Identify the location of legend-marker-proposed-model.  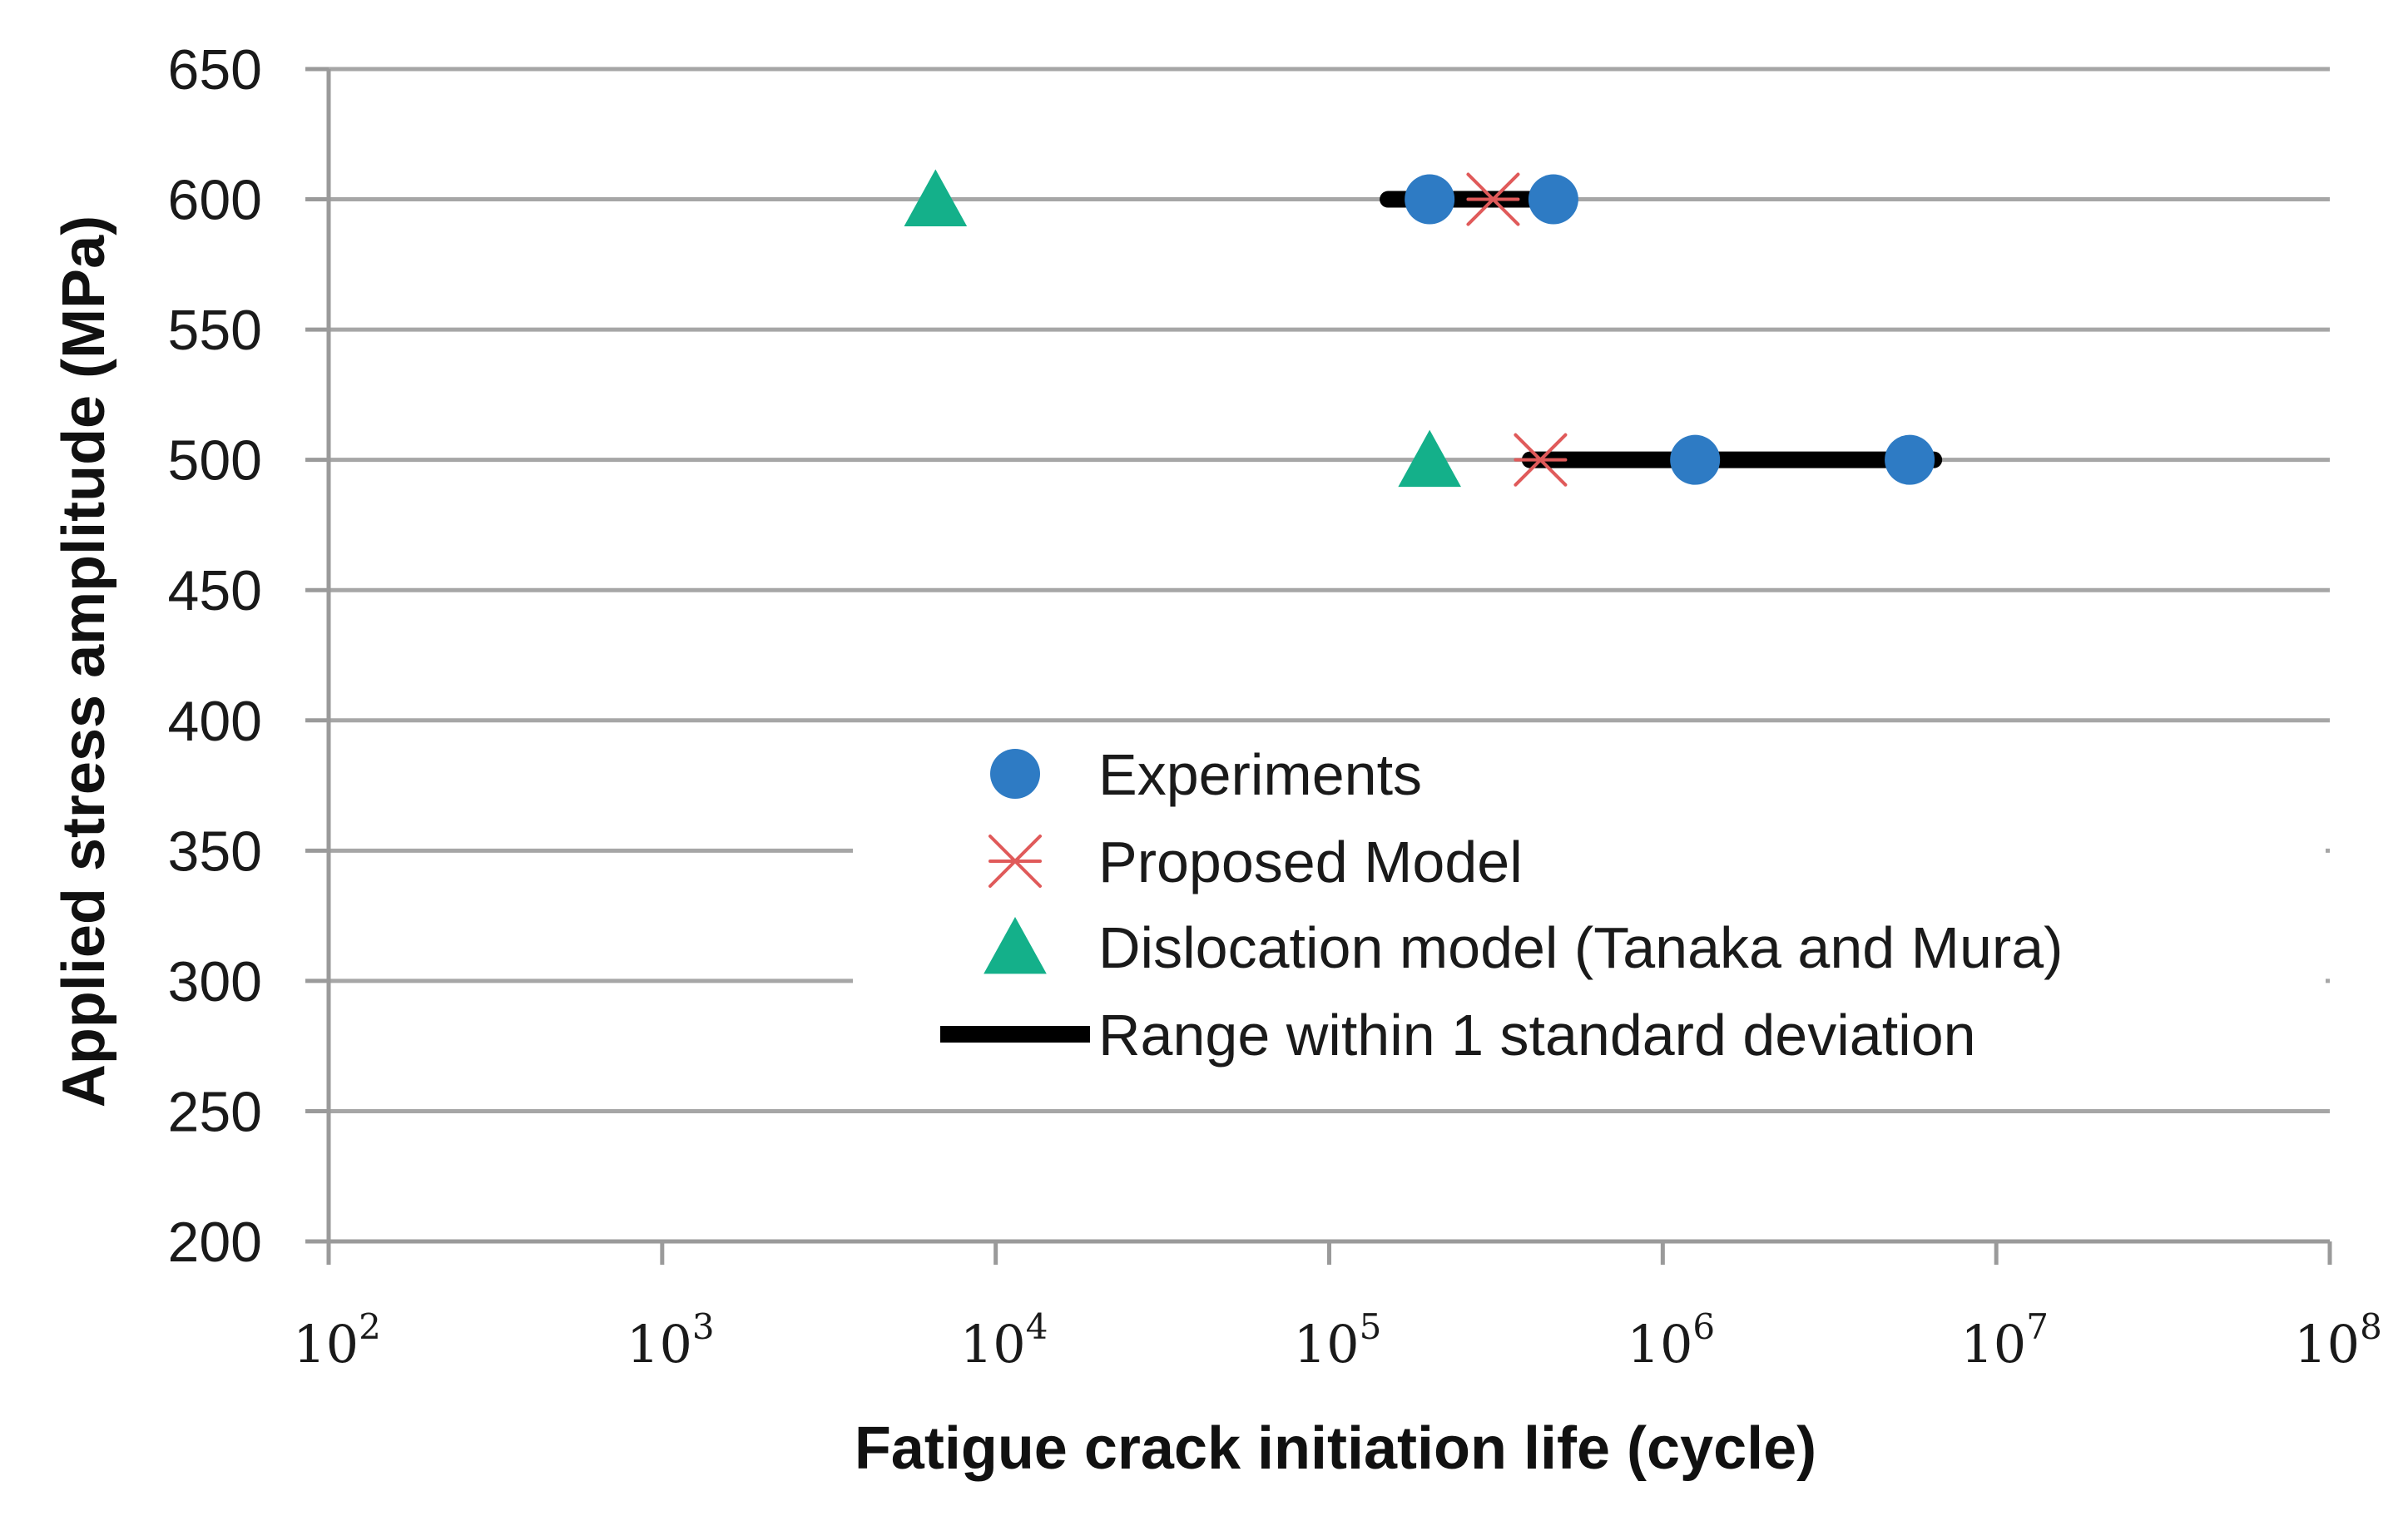
(1015, 861).